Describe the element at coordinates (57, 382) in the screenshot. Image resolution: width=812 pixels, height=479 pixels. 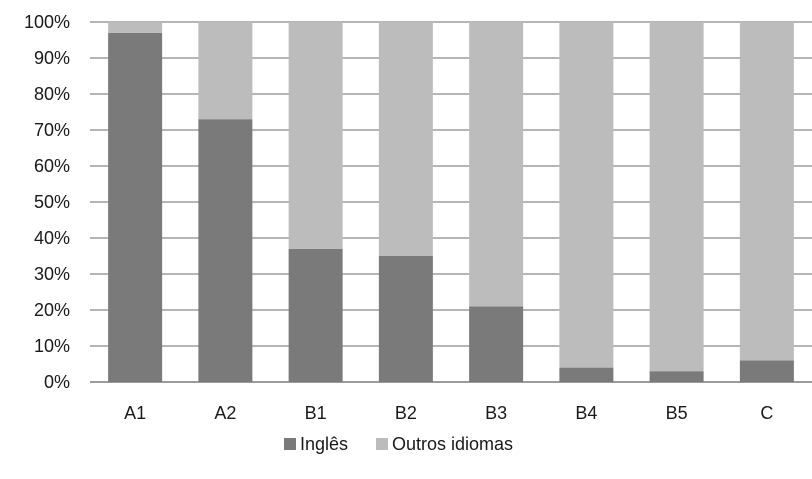
I see `y-tick-label: 0%` at that location.